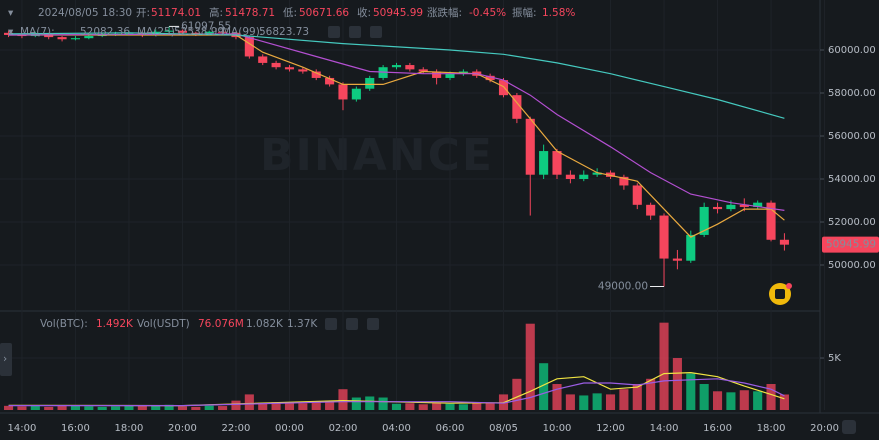  What do you see at coordinates (396, 392) in the screenshot?
I see `volume-ma-line` at bounding box center [396, 392].